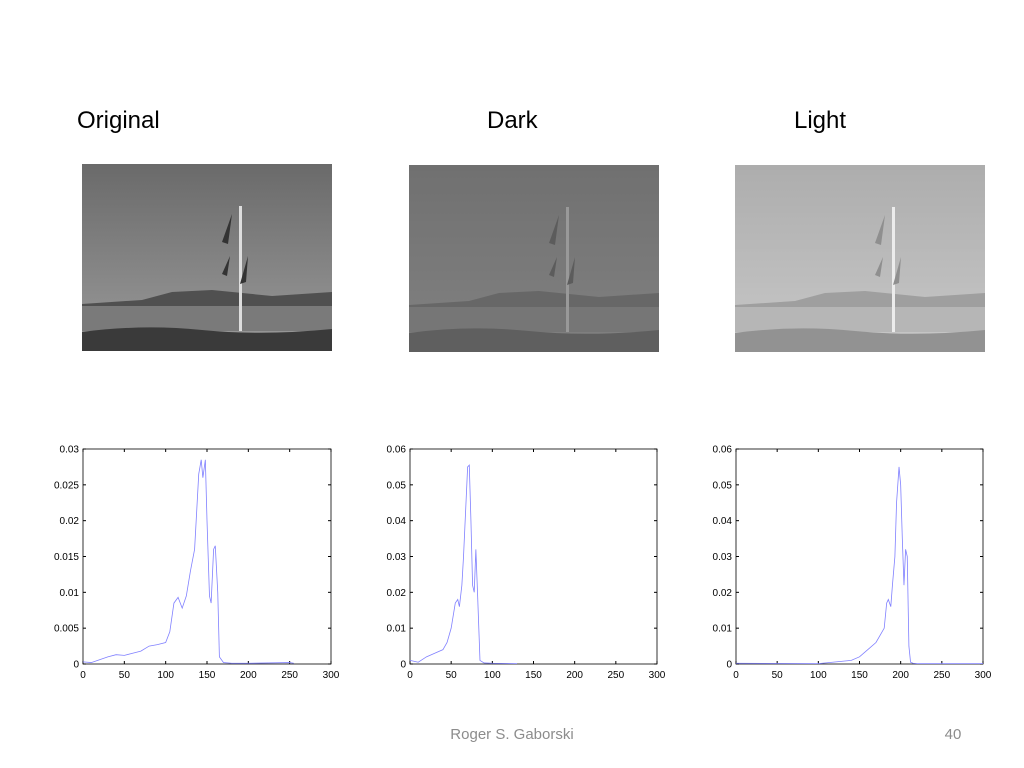 Image resolution: width=1024 pixels, height=768 pixels. I want to click on photo-light-shade, so click(860, 258).